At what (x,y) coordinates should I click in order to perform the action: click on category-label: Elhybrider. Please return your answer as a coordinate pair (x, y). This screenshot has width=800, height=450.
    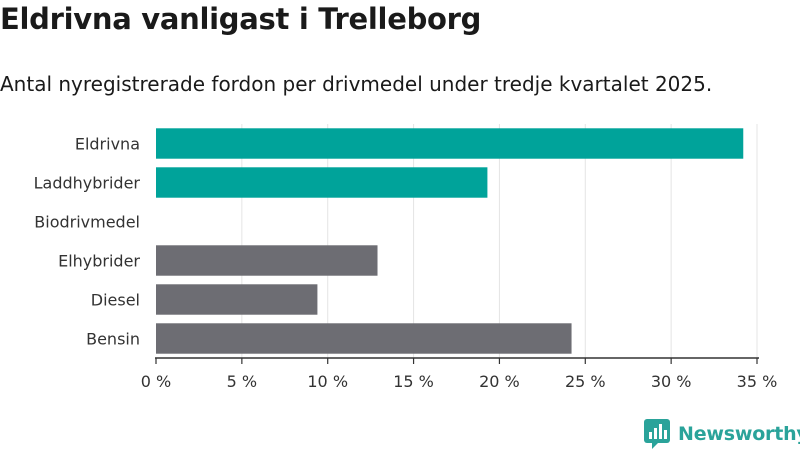
    Looking at the image, I should click on (99, 261).